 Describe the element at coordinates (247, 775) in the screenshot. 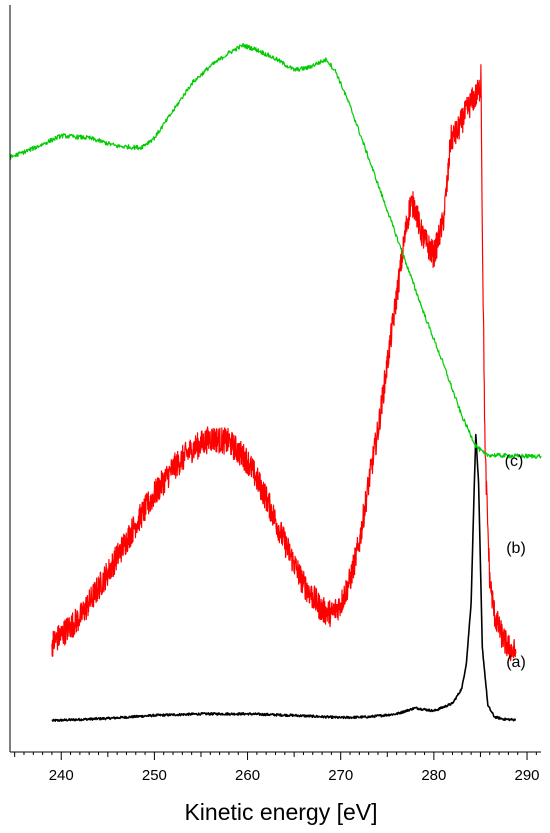

I see `x-tick-label: 260` at that location.